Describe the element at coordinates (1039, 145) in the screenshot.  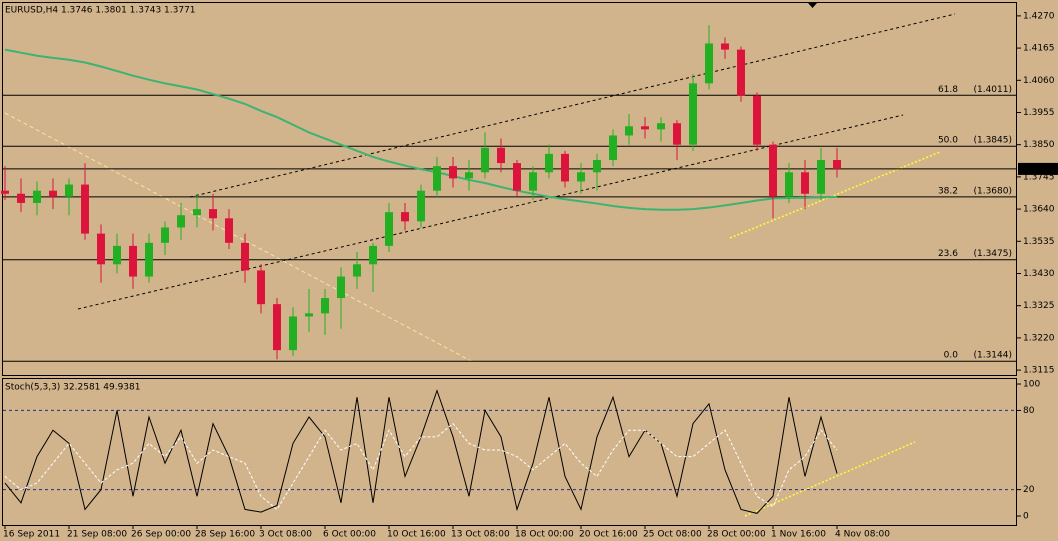
I see `y-tick-label: 1.3850` at that location.